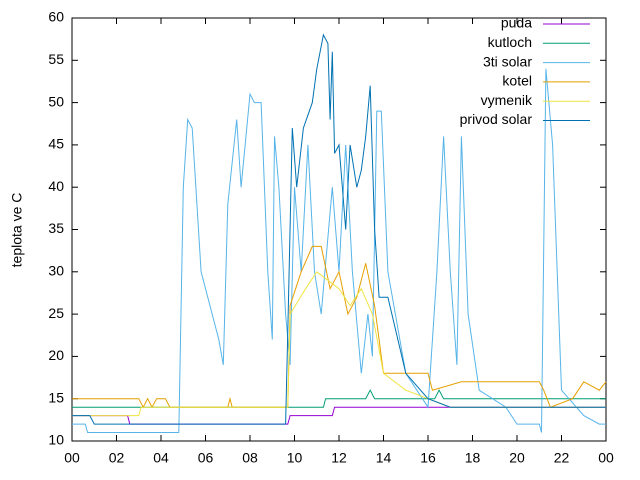  Describe the element at coordinates (428, 458) in the screenshot. I see `x-tick-label: 16` at that location.